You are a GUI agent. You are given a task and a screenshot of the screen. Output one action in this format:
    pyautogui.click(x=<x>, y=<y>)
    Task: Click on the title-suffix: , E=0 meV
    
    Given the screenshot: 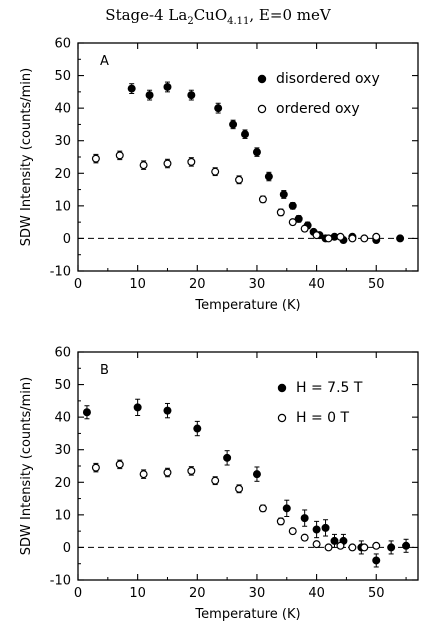 What is the action you would take?
    pyautogui.click(x=290, y=15)
    